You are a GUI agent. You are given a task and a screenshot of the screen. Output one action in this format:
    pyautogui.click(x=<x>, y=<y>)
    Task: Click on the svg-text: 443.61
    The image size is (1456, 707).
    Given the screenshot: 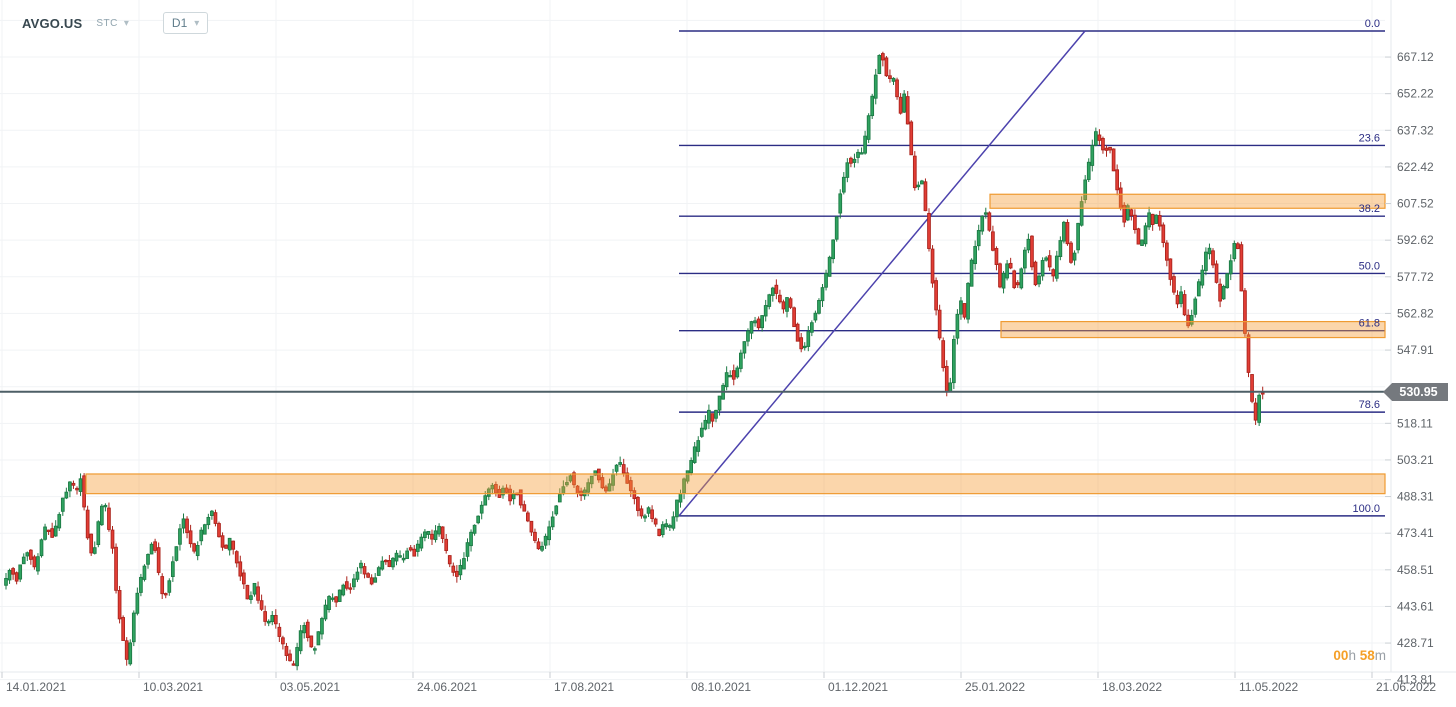 What is the action you would take?
    pyautogui.click(x=1415, y=606)
    